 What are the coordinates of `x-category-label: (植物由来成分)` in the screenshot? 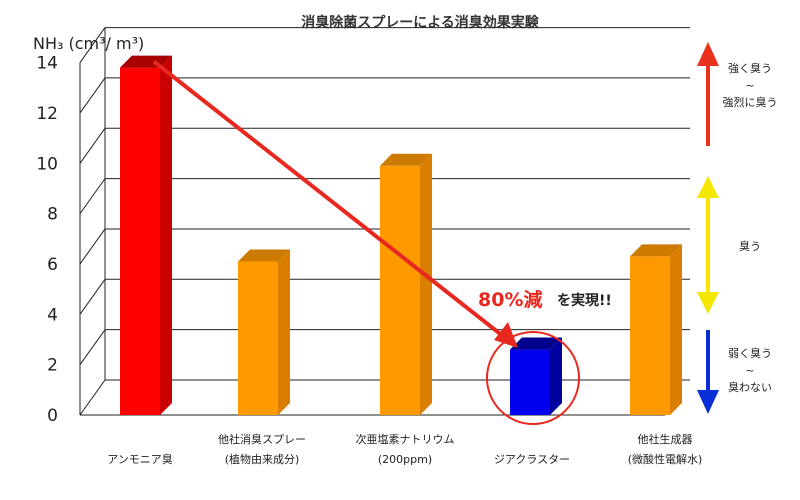 It's located at (262, 459).